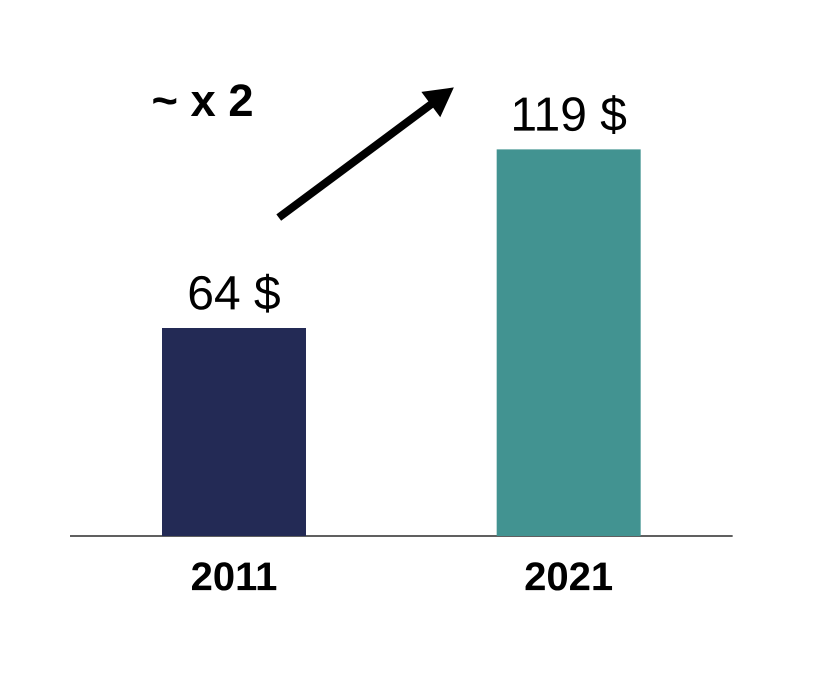  What do you see at coordinates (234, 576) in the screenshot?
I see `x-tick-label: 2011` at bounding box center [234, 576].